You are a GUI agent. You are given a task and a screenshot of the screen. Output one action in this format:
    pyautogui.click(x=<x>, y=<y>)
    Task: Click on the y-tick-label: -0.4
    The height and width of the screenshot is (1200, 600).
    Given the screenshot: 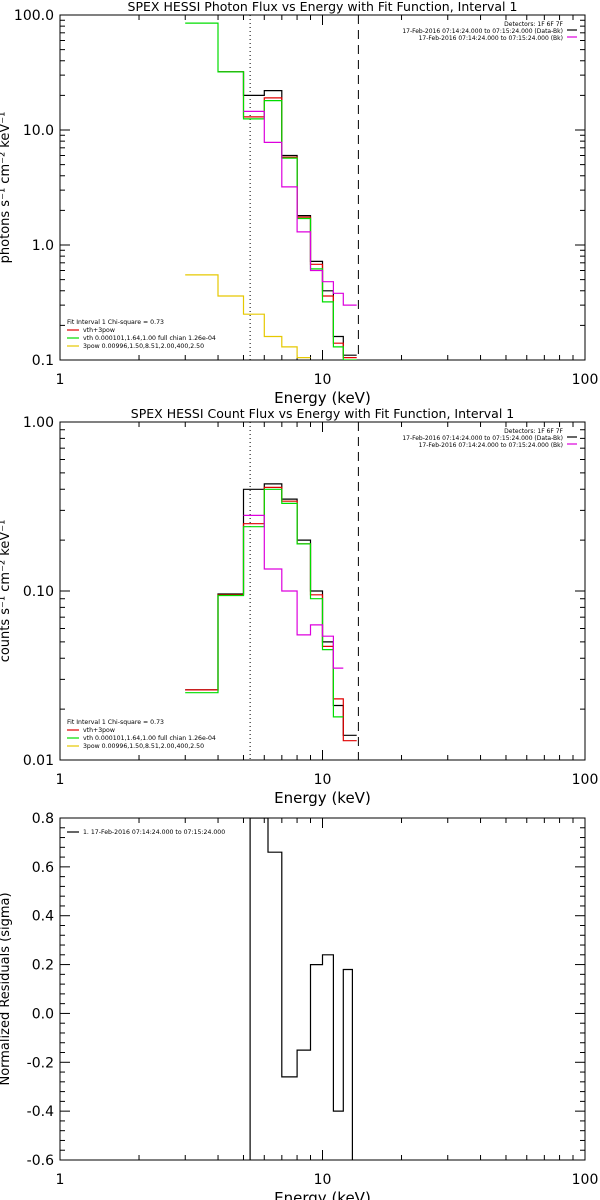 What is the action you would take?
    pyautogui.click(x=40, y=1112)
    